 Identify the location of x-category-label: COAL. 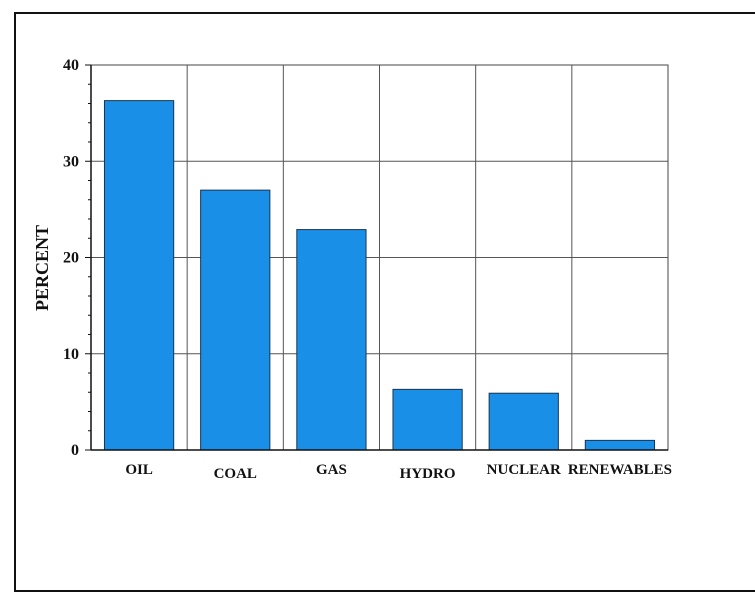
(235, 474).